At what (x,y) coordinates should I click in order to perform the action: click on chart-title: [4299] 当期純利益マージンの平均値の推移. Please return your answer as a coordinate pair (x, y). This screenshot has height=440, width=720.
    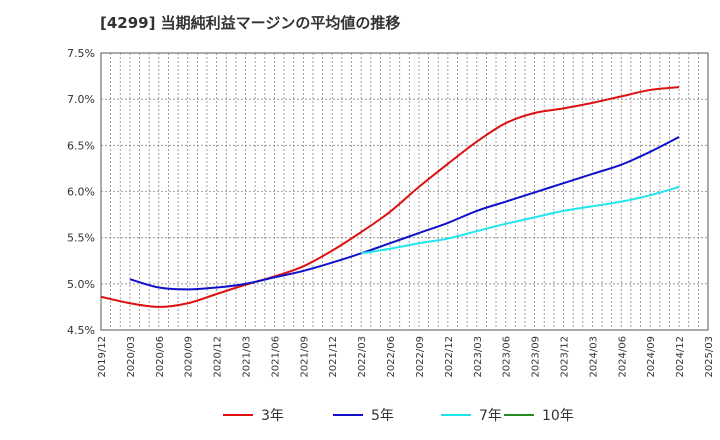
    Looking at the image, I should click on (250, 23).